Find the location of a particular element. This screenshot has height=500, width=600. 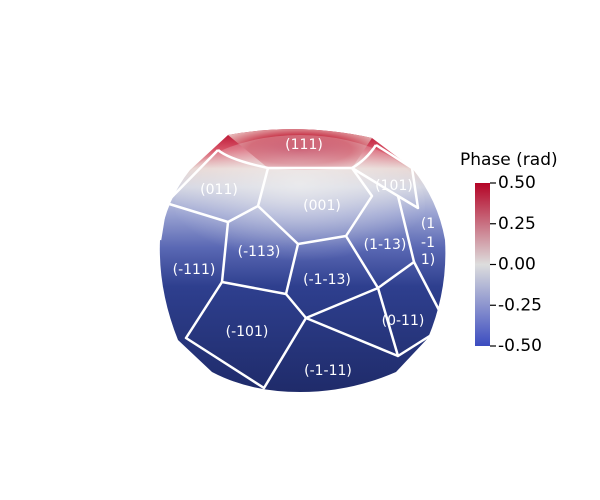

colorbar-tick-label: -0.25 is located at coordinates (520, 305).